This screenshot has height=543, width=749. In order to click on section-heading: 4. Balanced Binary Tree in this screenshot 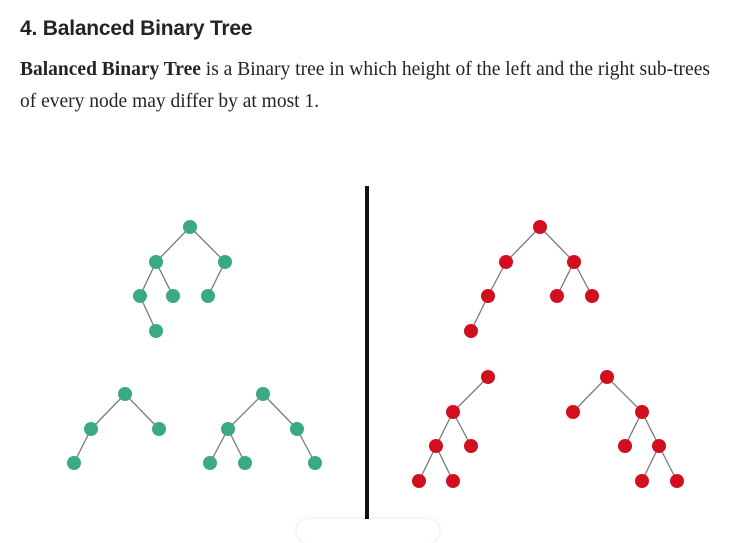, I will do `click(136, 28)`.